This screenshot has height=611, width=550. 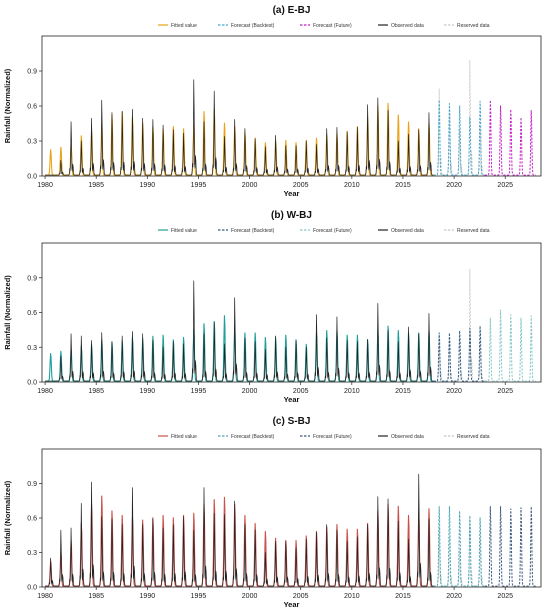 I want to click on y-tick-label: 0.9, so click(x=32, y=72).